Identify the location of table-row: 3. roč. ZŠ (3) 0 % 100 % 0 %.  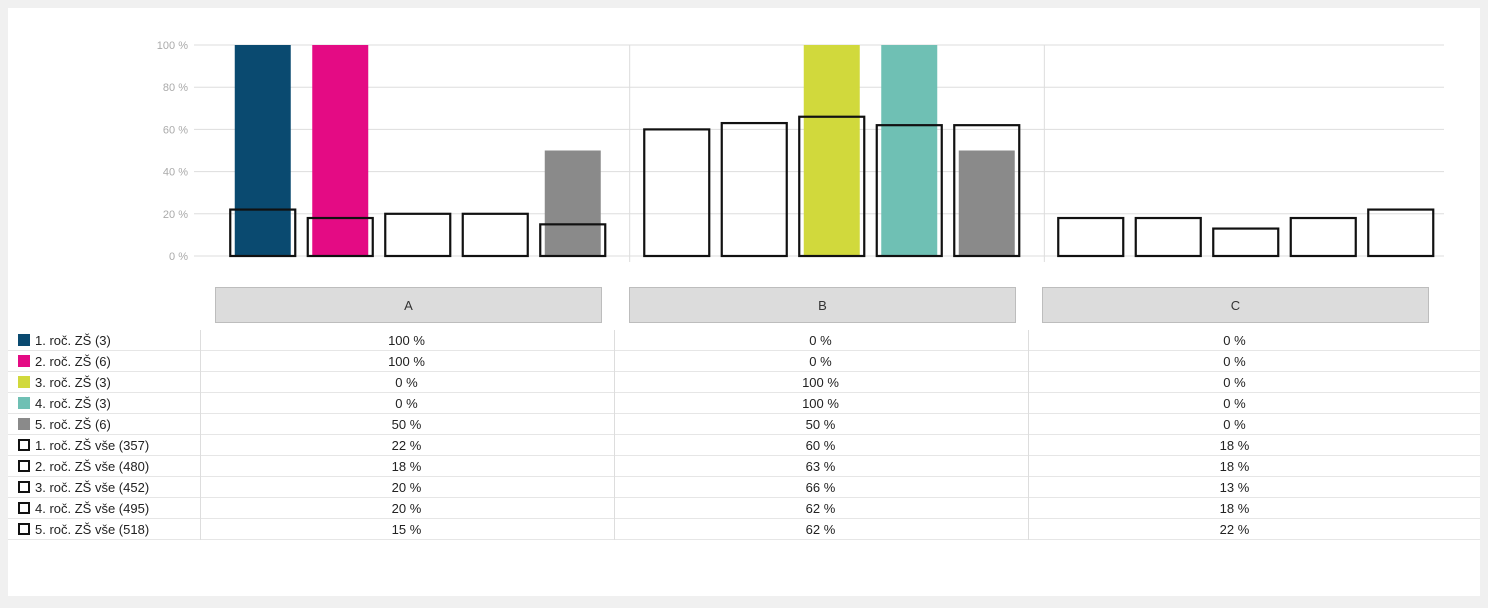
(744, 382).